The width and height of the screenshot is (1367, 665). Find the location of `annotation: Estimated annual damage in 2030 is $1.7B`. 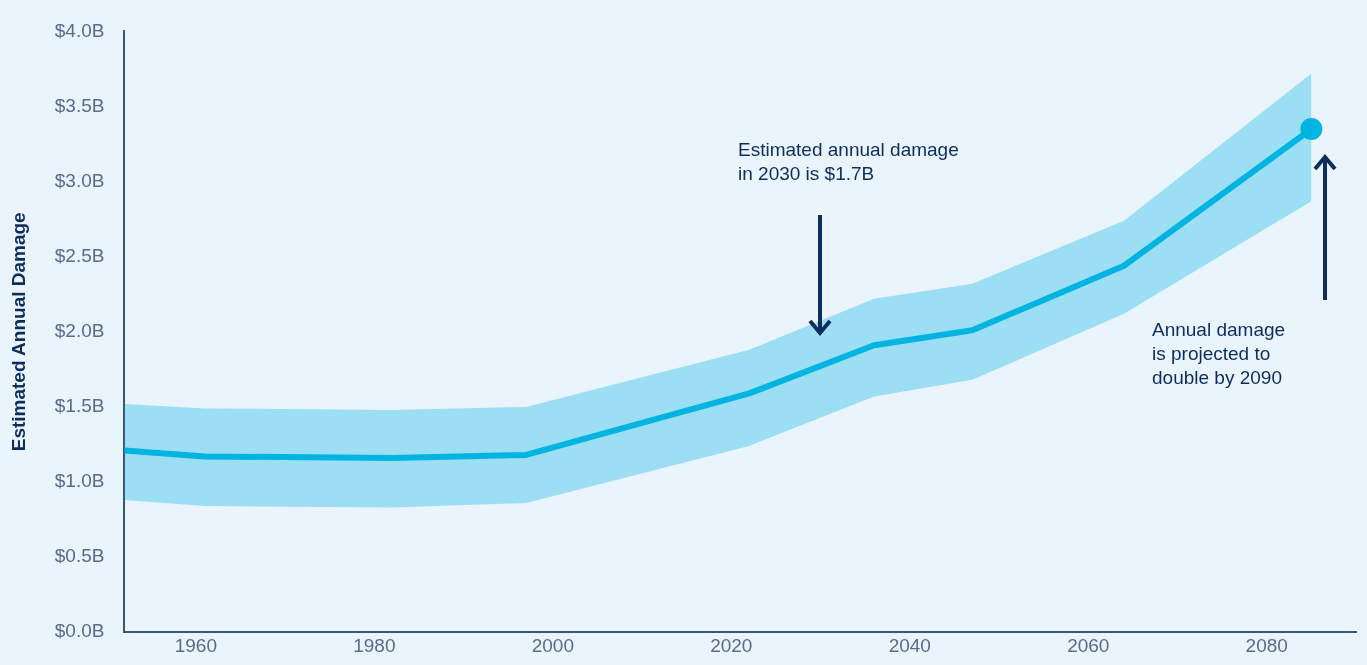

annotation: Estimated annual damage in 2030 is $1.7B is located at coordinates (848, 162).